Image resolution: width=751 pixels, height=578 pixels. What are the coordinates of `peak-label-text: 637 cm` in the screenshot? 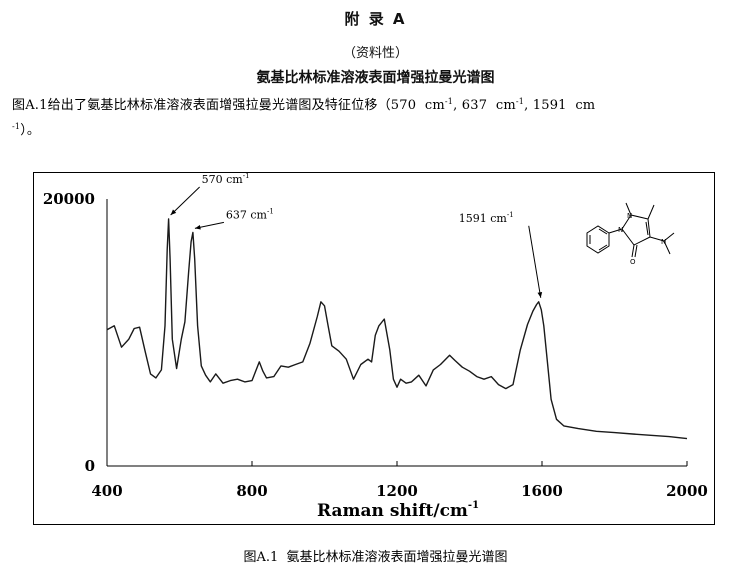 It's located at (247, 214).